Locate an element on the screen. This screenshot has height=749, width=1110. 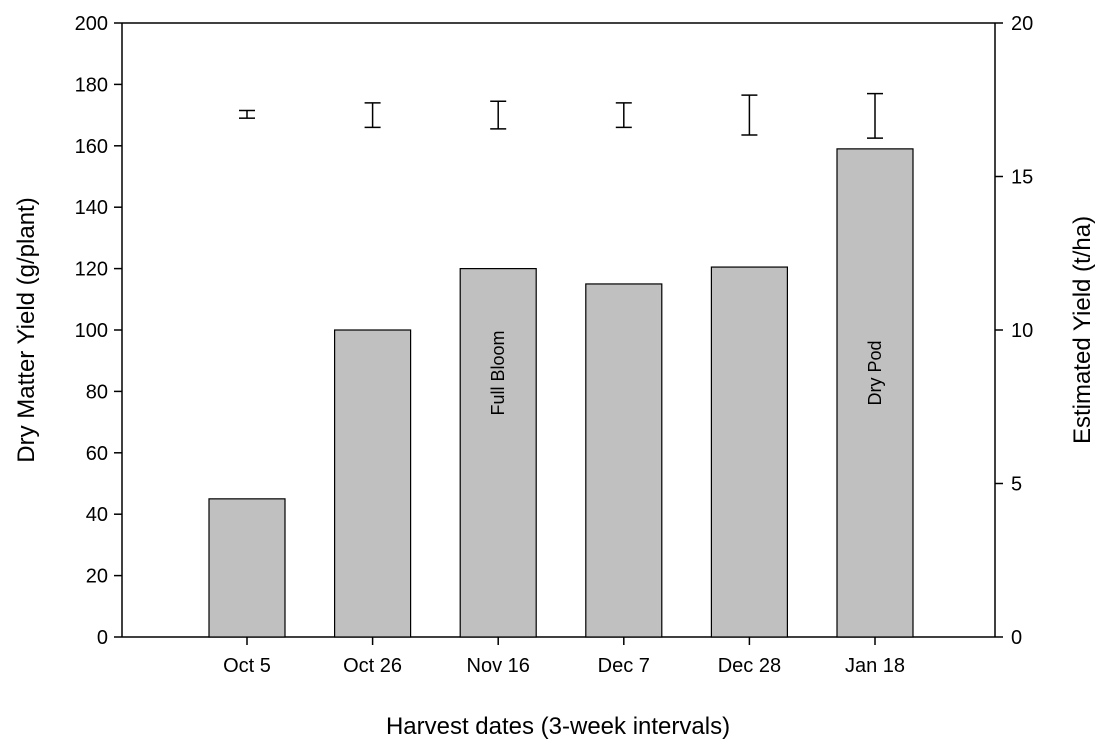
bar-annotation: Dry Pod is located at coordinates (875, 372).